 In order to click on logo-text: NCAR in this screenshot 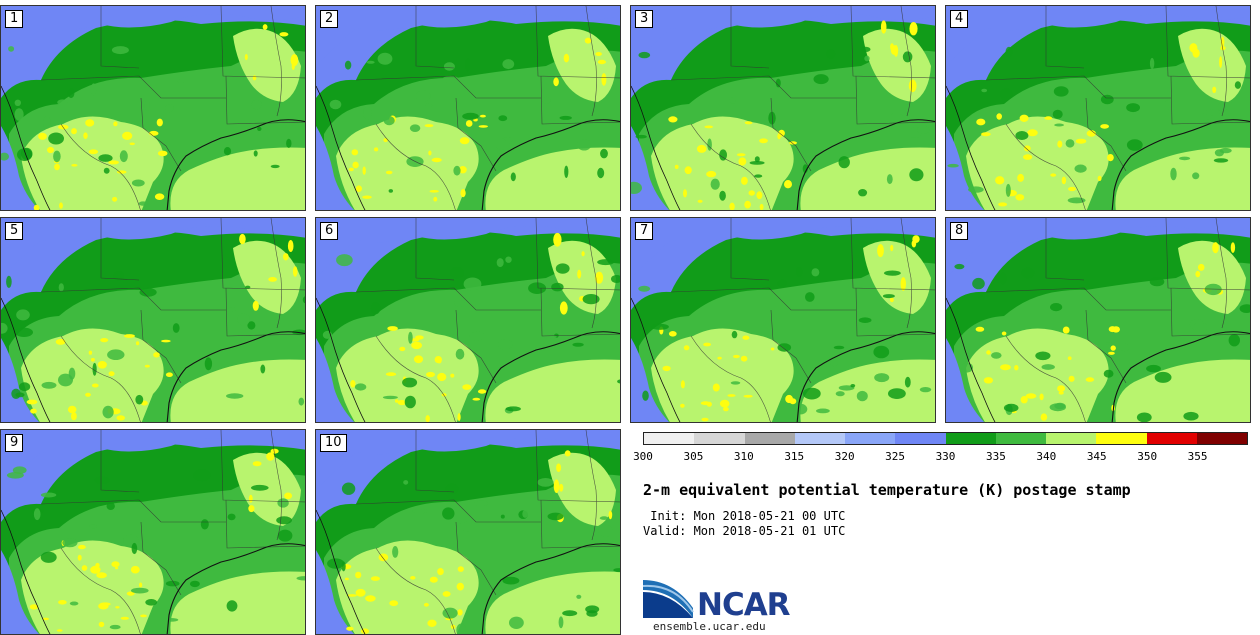, I will do `click(744, 605)`.